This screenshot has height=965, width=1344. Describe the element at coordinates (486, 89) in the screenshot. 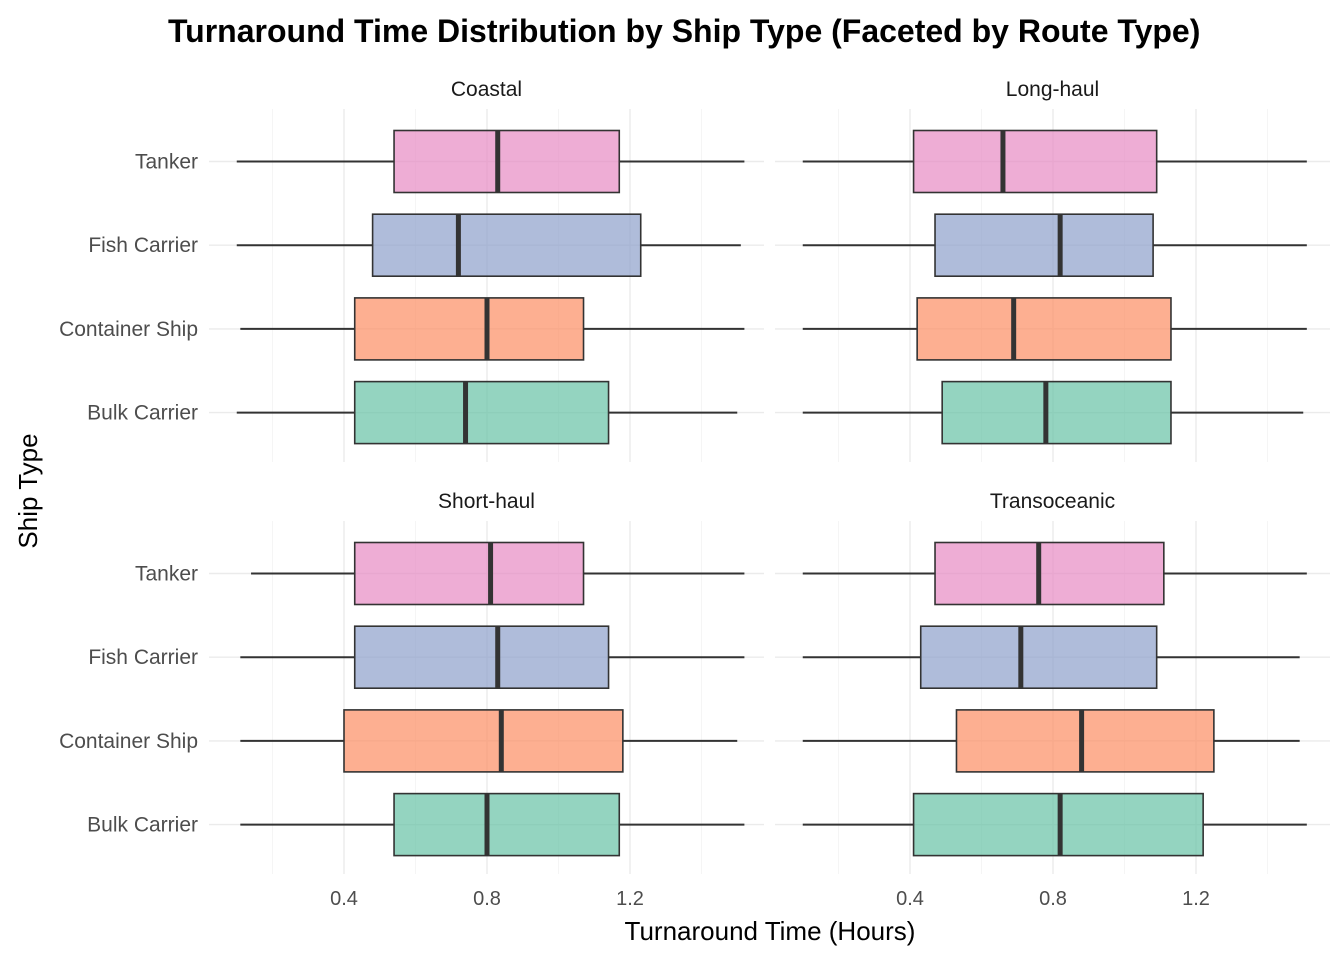

I see `facet-title: Coastal` at that location.